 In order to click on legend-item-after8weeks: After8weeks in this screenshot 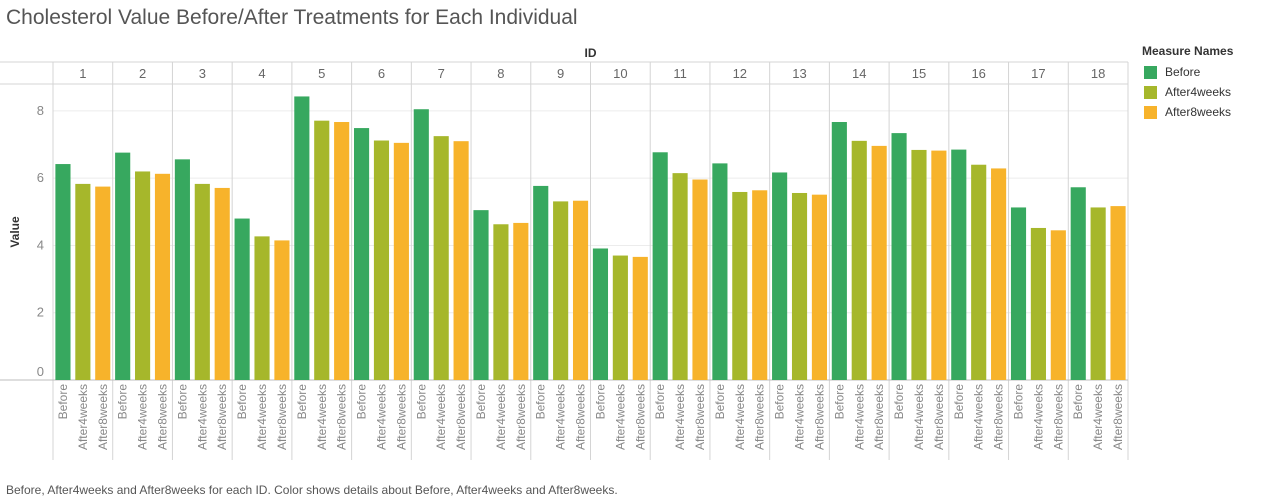, I will do `click(1187, 112)`.